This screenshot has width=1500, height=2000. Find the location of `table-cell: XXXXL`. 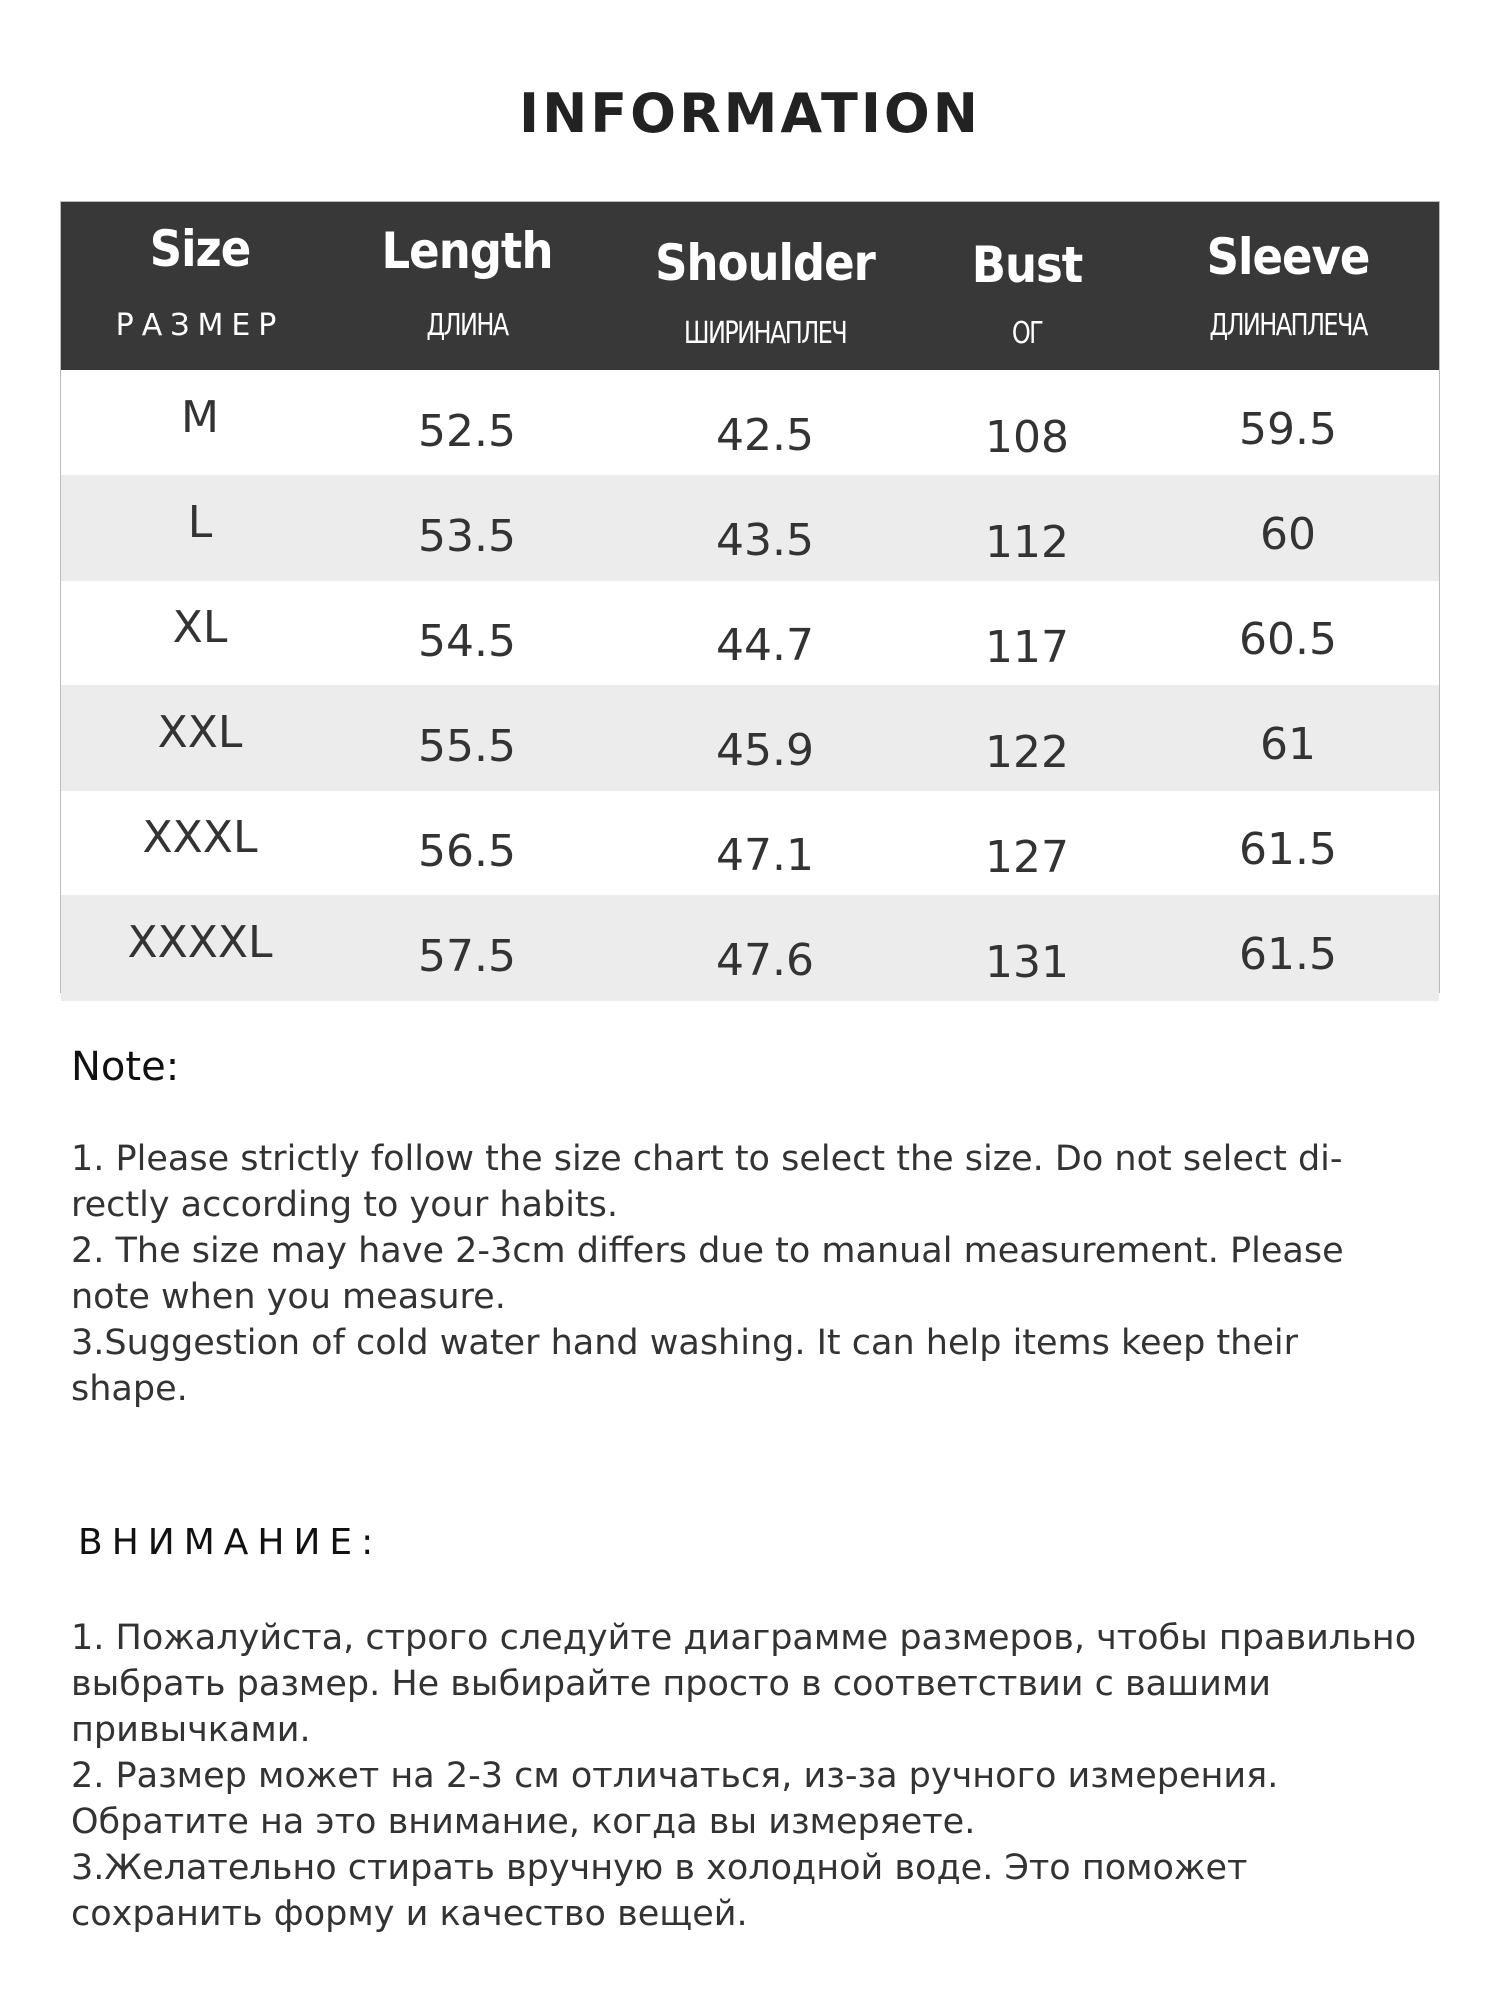

table-cell: XXXXL is located at coordinates (200, 942).